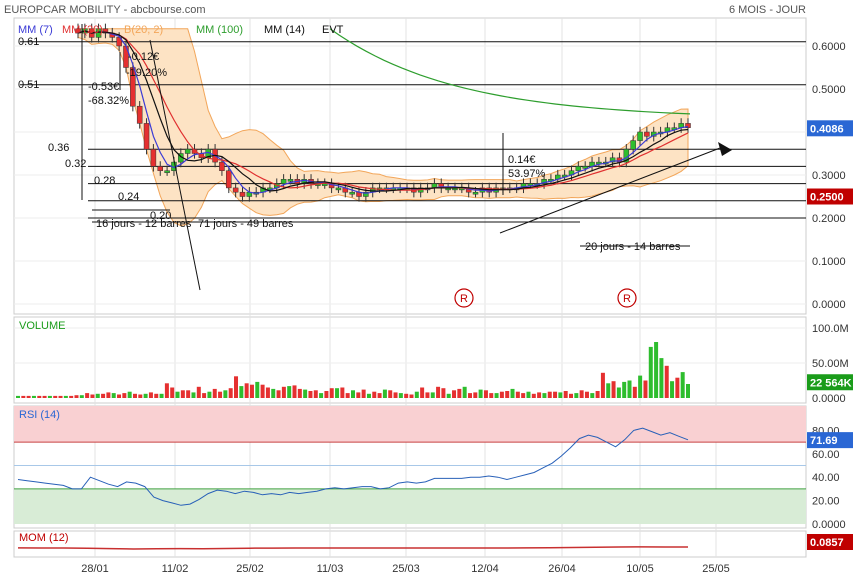 This screenshot has width=855, height=580. Describe the element at coordinates (42, 326) in the screenshot. I see `volume-title: VOLUME` at that location.